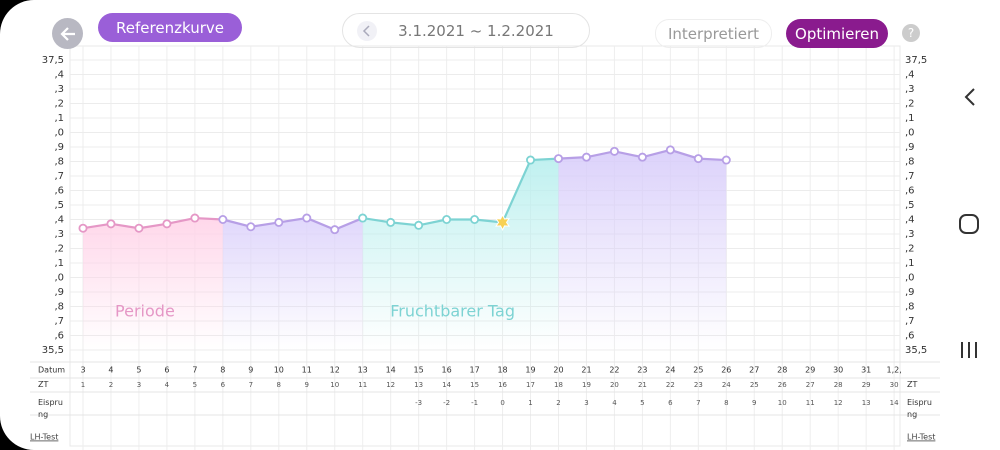 This screenshot has width=1000, height=450. What do you see at coordinates (503, 222) in the screenshot?
I see `ovulation-marker` at bounding box center [503, 222].